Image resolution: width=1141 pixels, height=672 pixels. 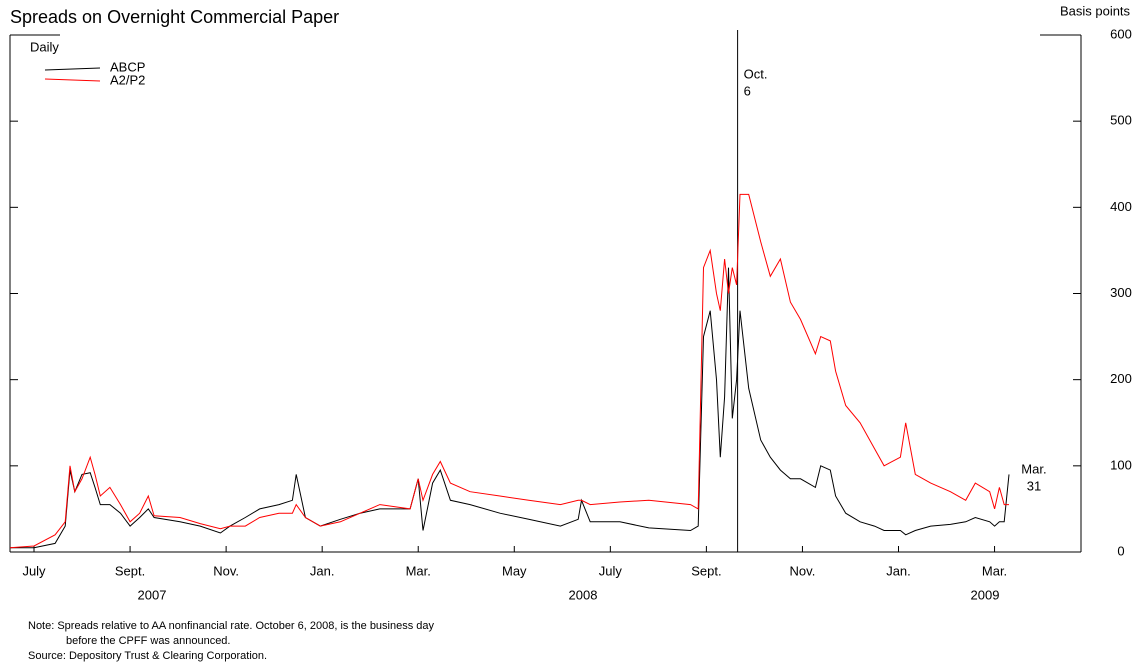 What do you see at coordinates (174, 17) in the screenshot?
I see `chart-title: Spreads on Overnight Commercial Paper` at bounding box center [174, 17].